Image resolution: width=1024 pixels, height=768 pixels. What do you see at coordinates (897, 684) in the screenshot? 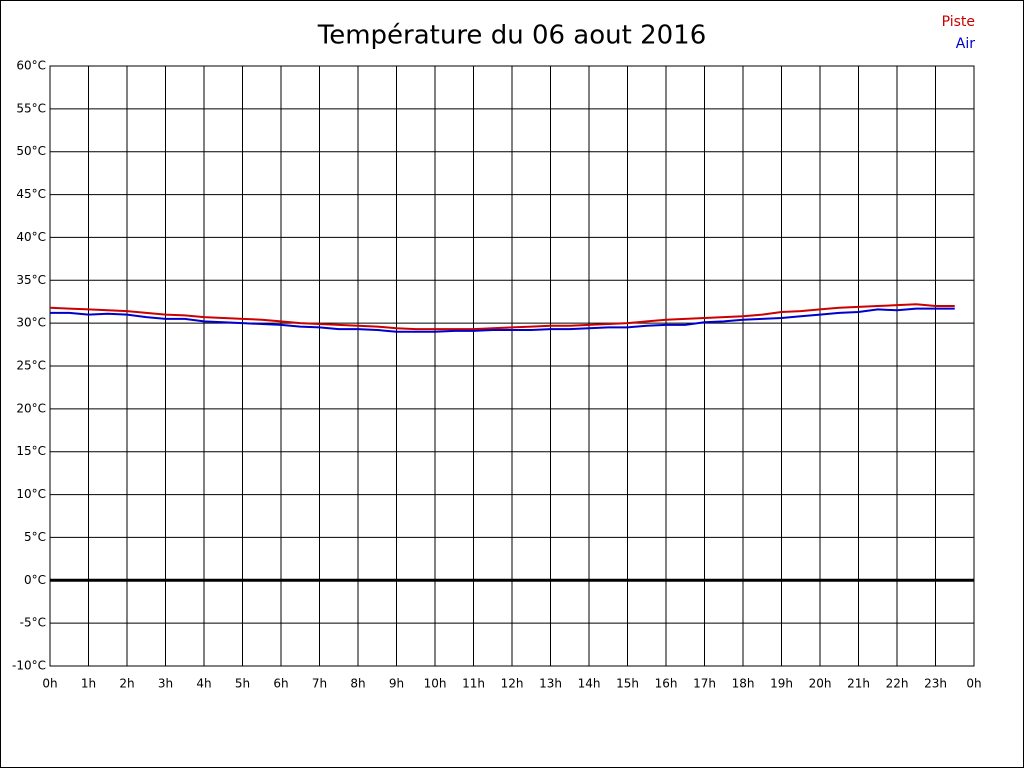
I see `x-tick-label: 22h` at bounding box center [897, 684].